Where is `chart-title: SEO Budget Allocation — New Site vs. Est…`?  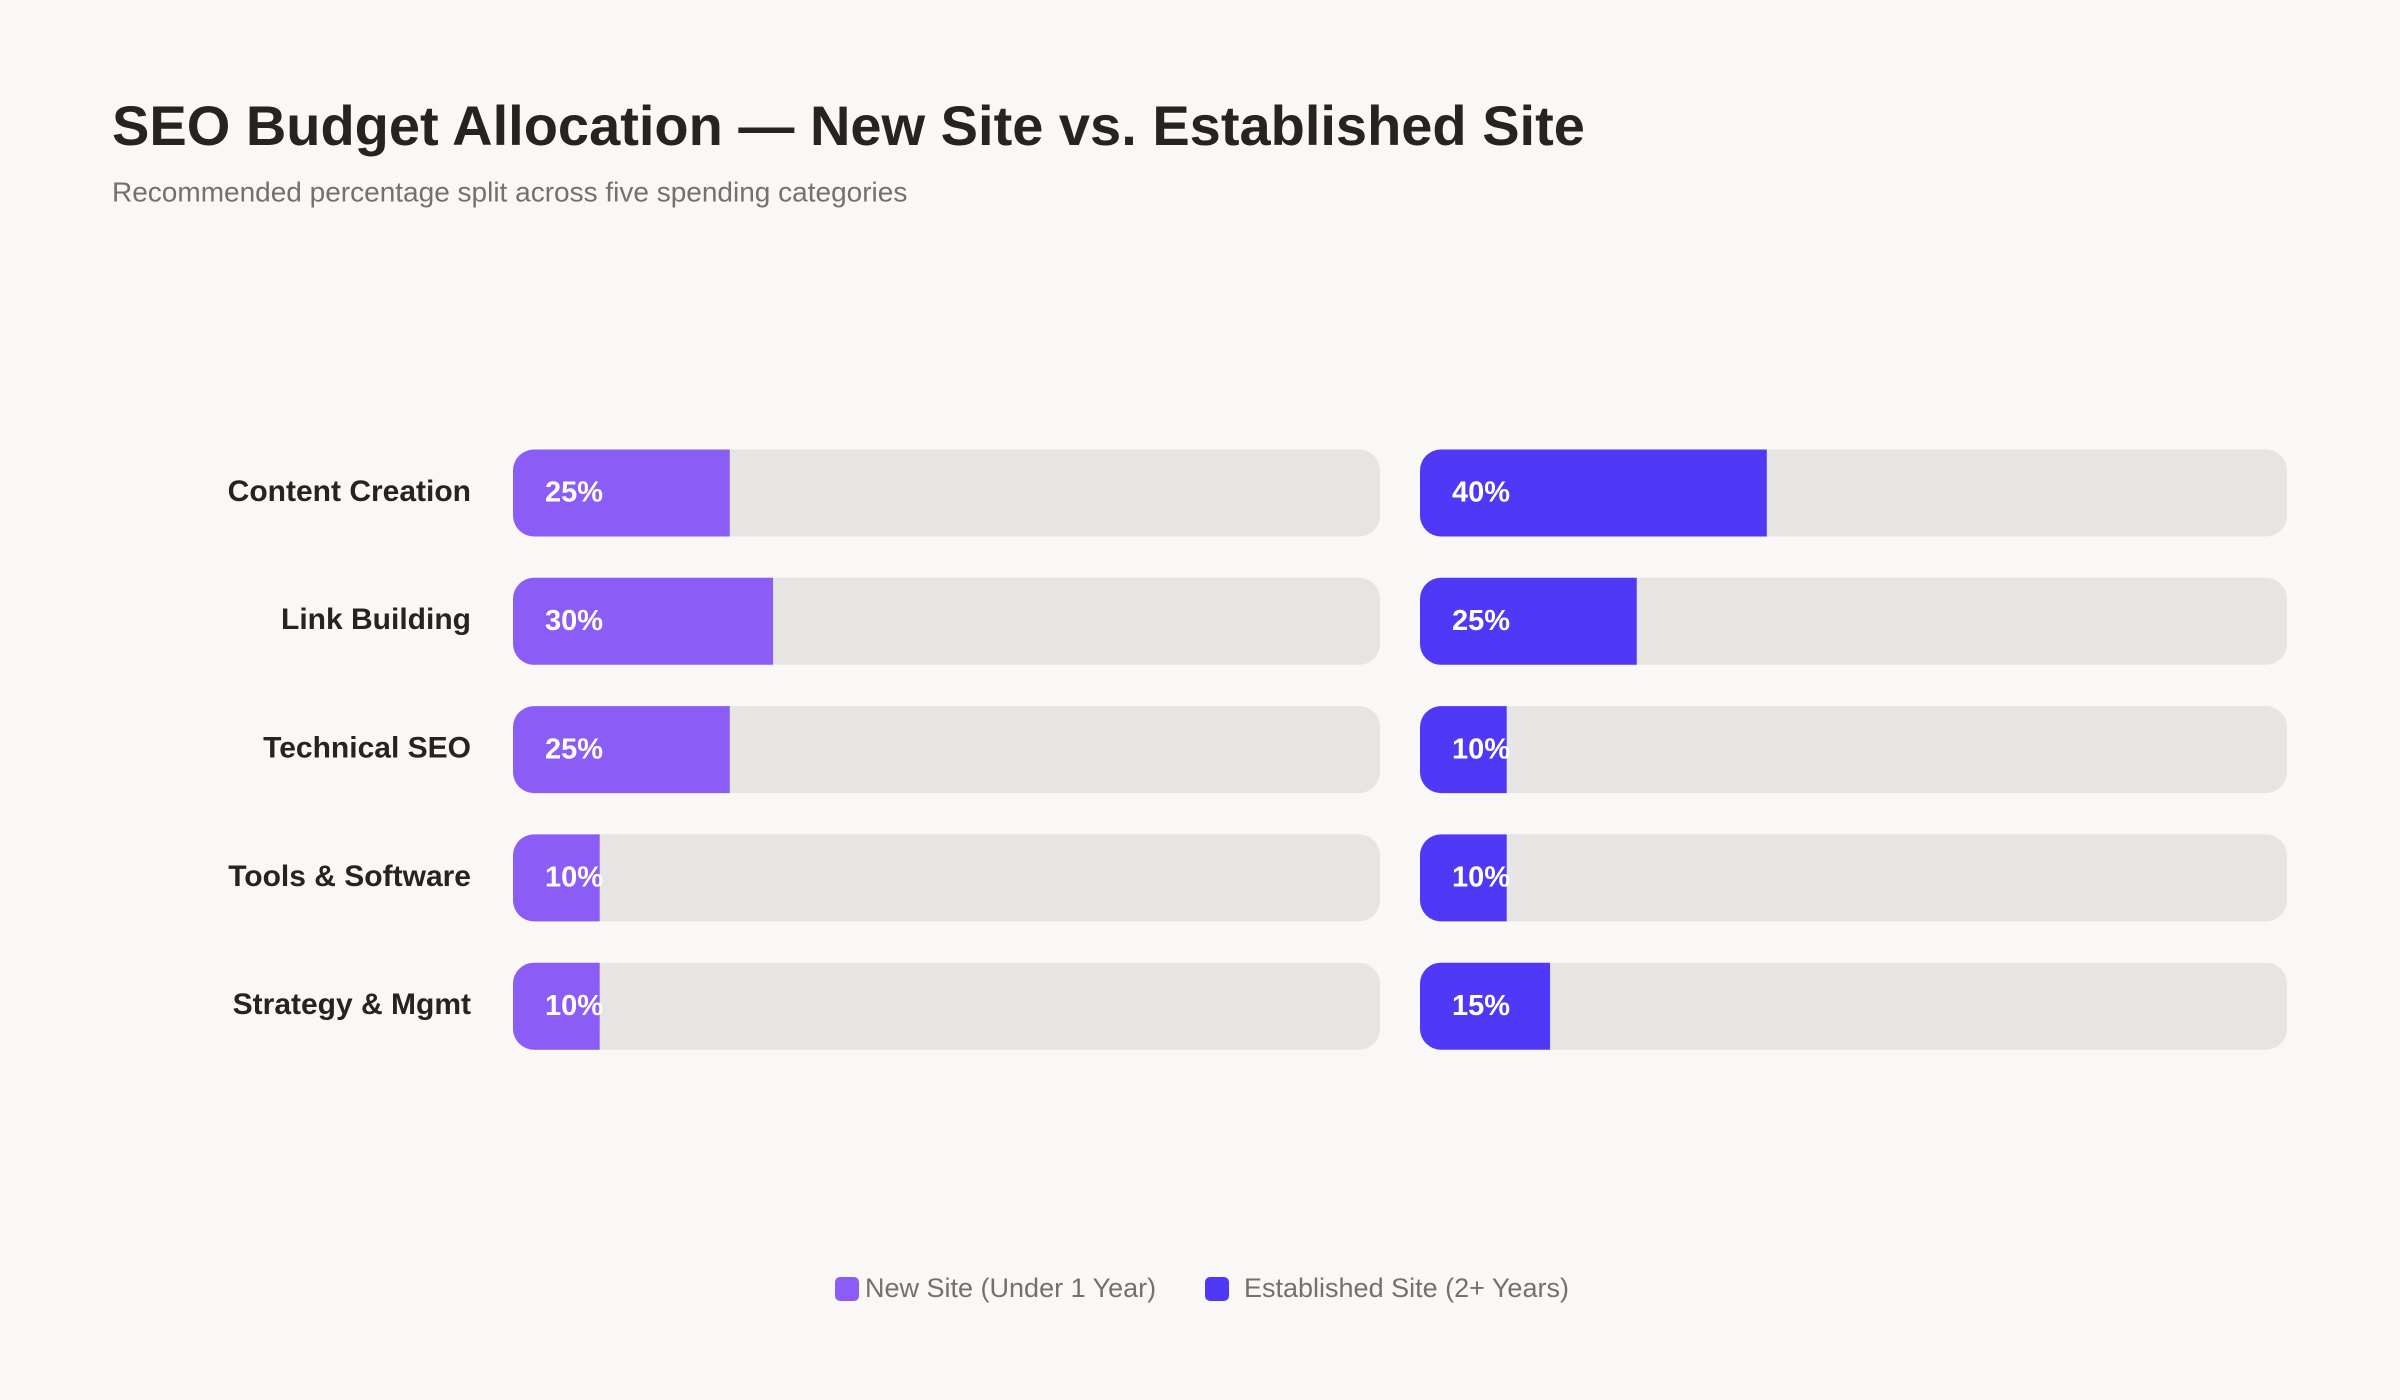
chart-title: SEO Budget Allocation — New Site vs. Est… is located at coordinates (848, 125).